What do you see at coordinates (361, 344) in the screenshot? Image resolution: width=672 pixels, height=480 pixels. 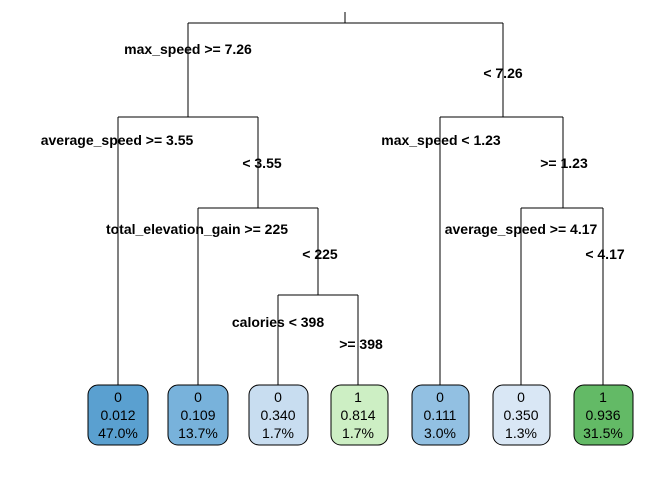 I see `split-label-n6-no: >= 398` at bounding box center [361, 344].